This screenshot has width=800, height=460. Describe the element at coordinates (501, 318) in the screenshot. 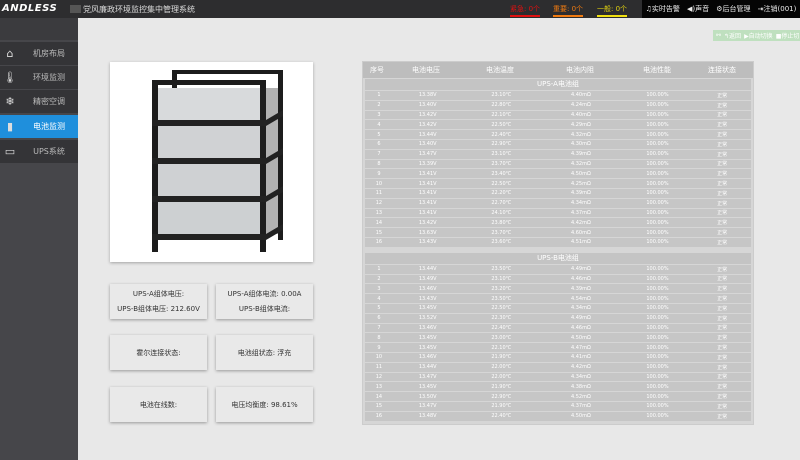

I see `table-cell: 22.30℃` at that location.